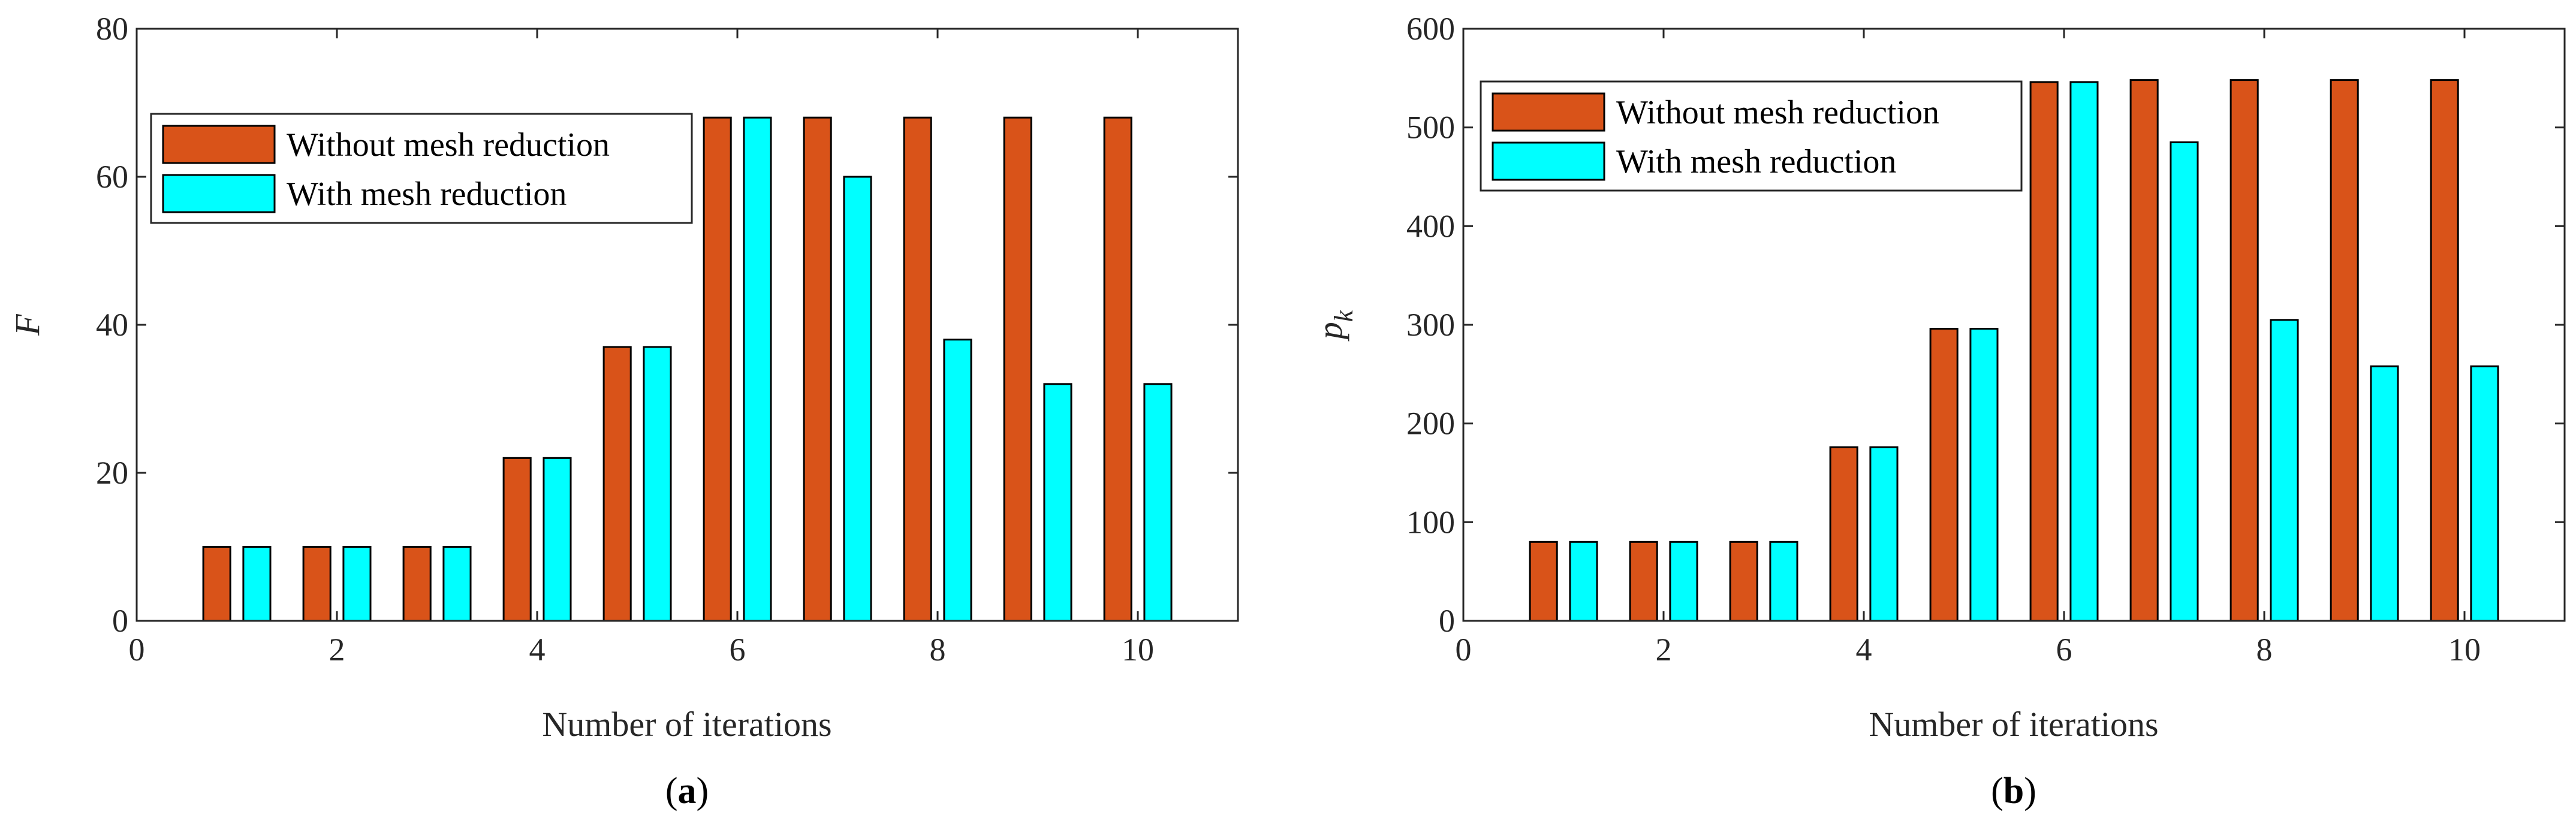 Image resolution: width=2576 pixels, height=827 pixels. I want to click on y-axis-label: pk, so click(1334, 325).